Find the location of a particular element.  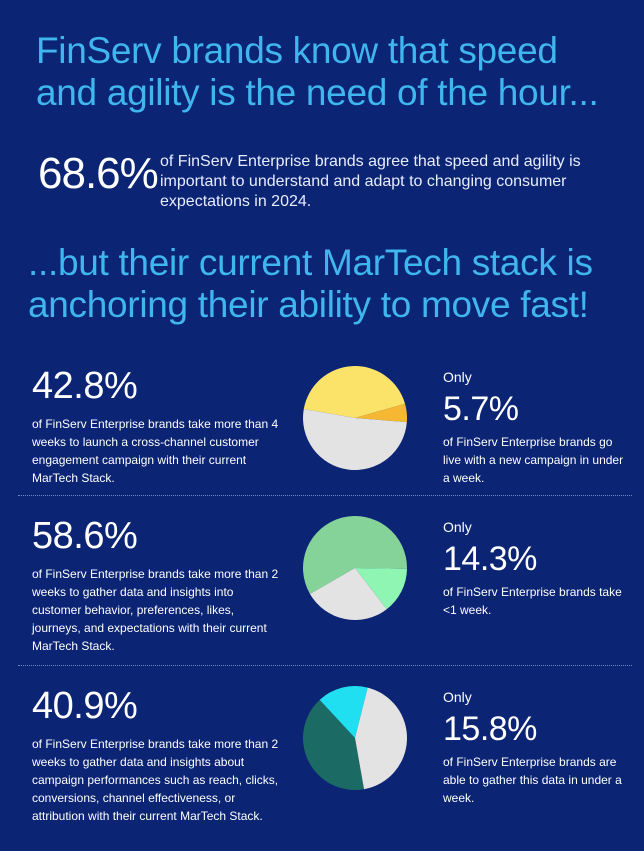

pie-chart-campaign-performance is located at coordinates (355, 738).